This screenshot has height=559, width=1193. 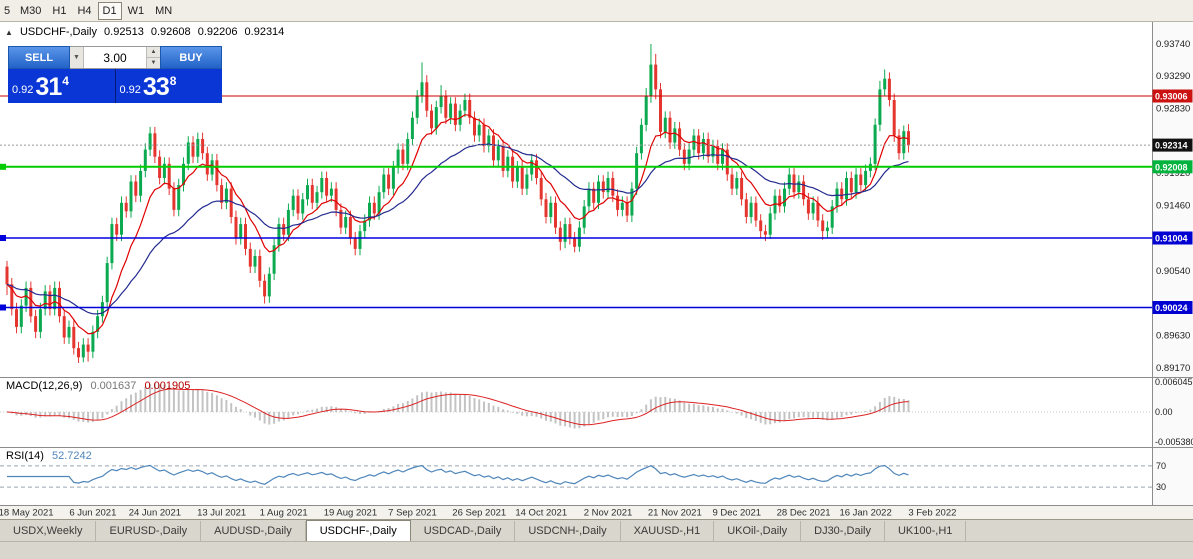 What do you see at coordinates (358, 530) in the screenshot?
I see `chart-tab-usdchf-daily: USDCHF-,Daily` at bounding box center [358, 530].